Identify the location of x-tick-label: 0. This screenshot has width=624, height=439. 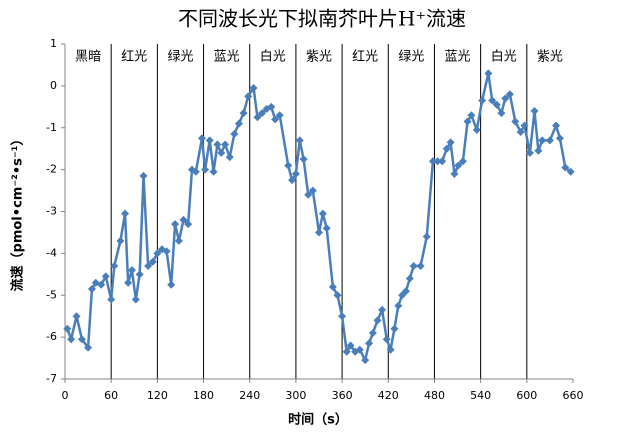
(65, 395).